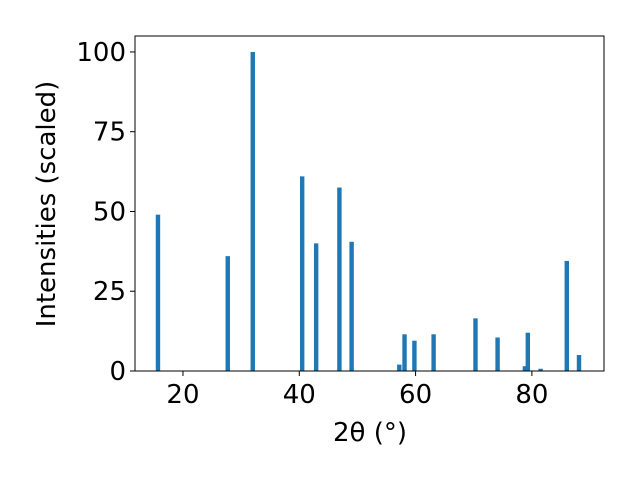 The image size is (640, 484). I want to click on y-axis-label: Intensities (scaled), so click(47, 204).